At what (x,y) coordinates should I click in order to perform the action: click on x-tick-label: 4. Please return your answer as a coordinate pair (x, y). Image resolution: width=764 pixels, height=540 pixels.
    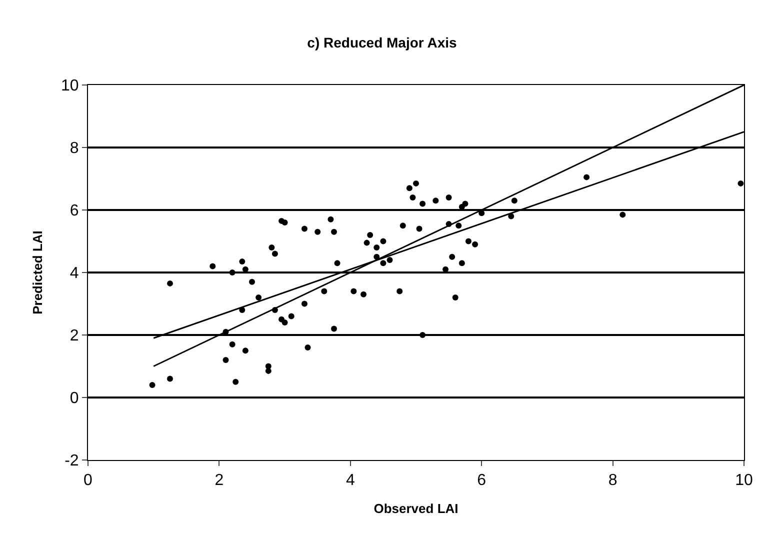
    Looking at the image, I should click on (350, 481).